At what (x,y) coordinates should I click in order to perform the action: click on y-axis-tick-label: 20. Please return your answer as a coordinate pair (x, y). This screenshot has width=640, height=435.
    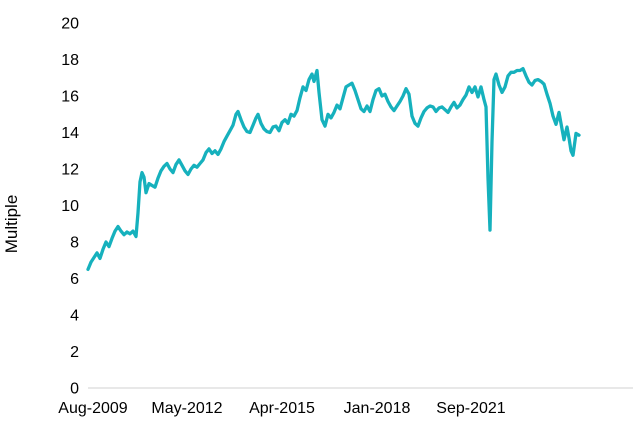
    Looking at the image, I should click on (70, 24).